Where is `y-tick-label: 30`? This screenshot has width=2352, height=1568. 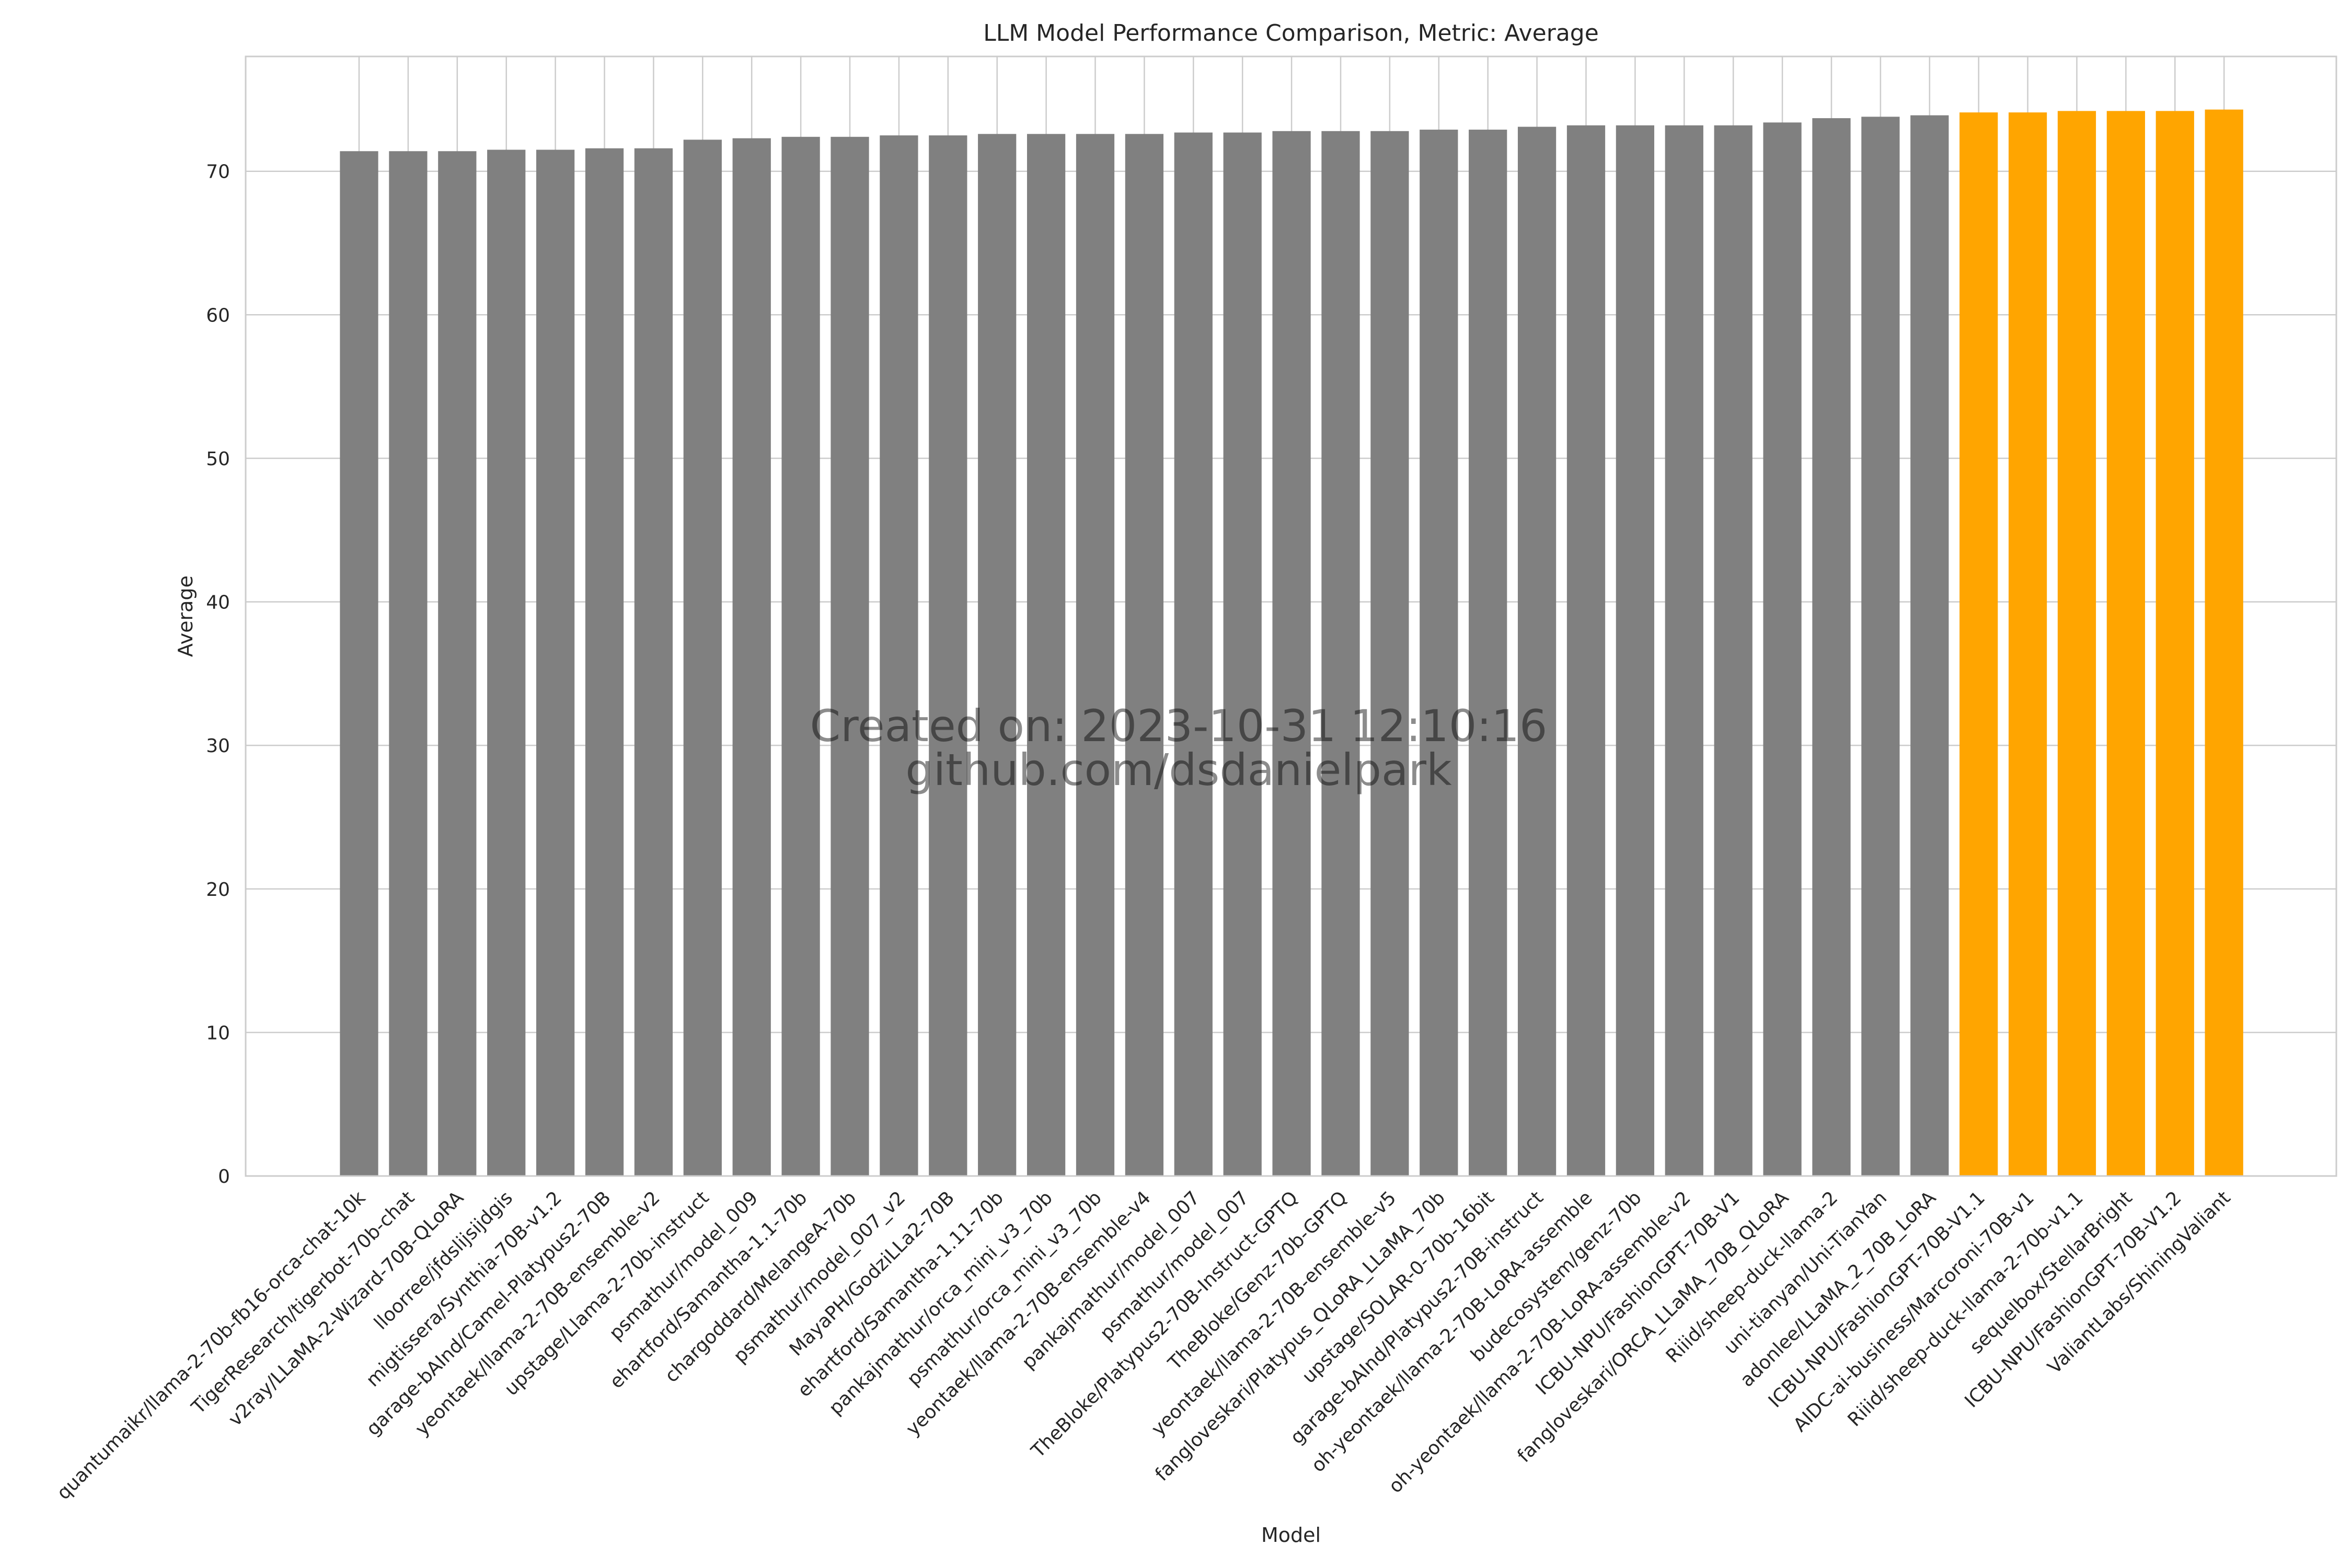
y-tick-label: 30 is located at coordinates (218, 746).